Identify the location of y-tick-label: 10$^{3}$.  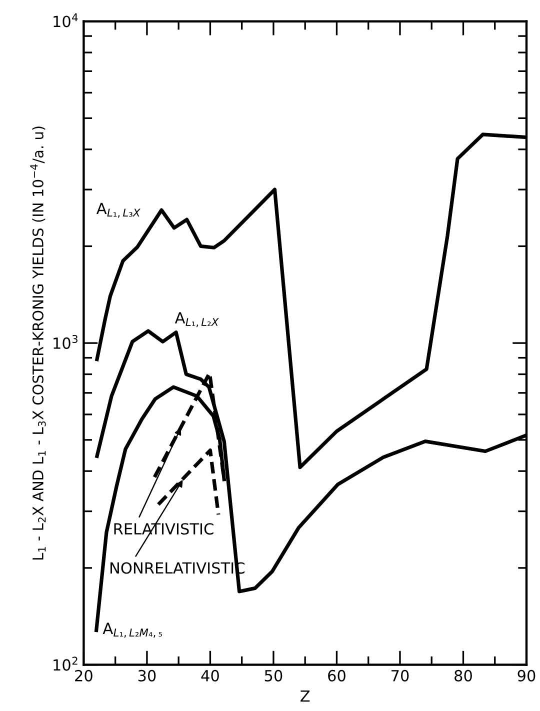
(66, 341).